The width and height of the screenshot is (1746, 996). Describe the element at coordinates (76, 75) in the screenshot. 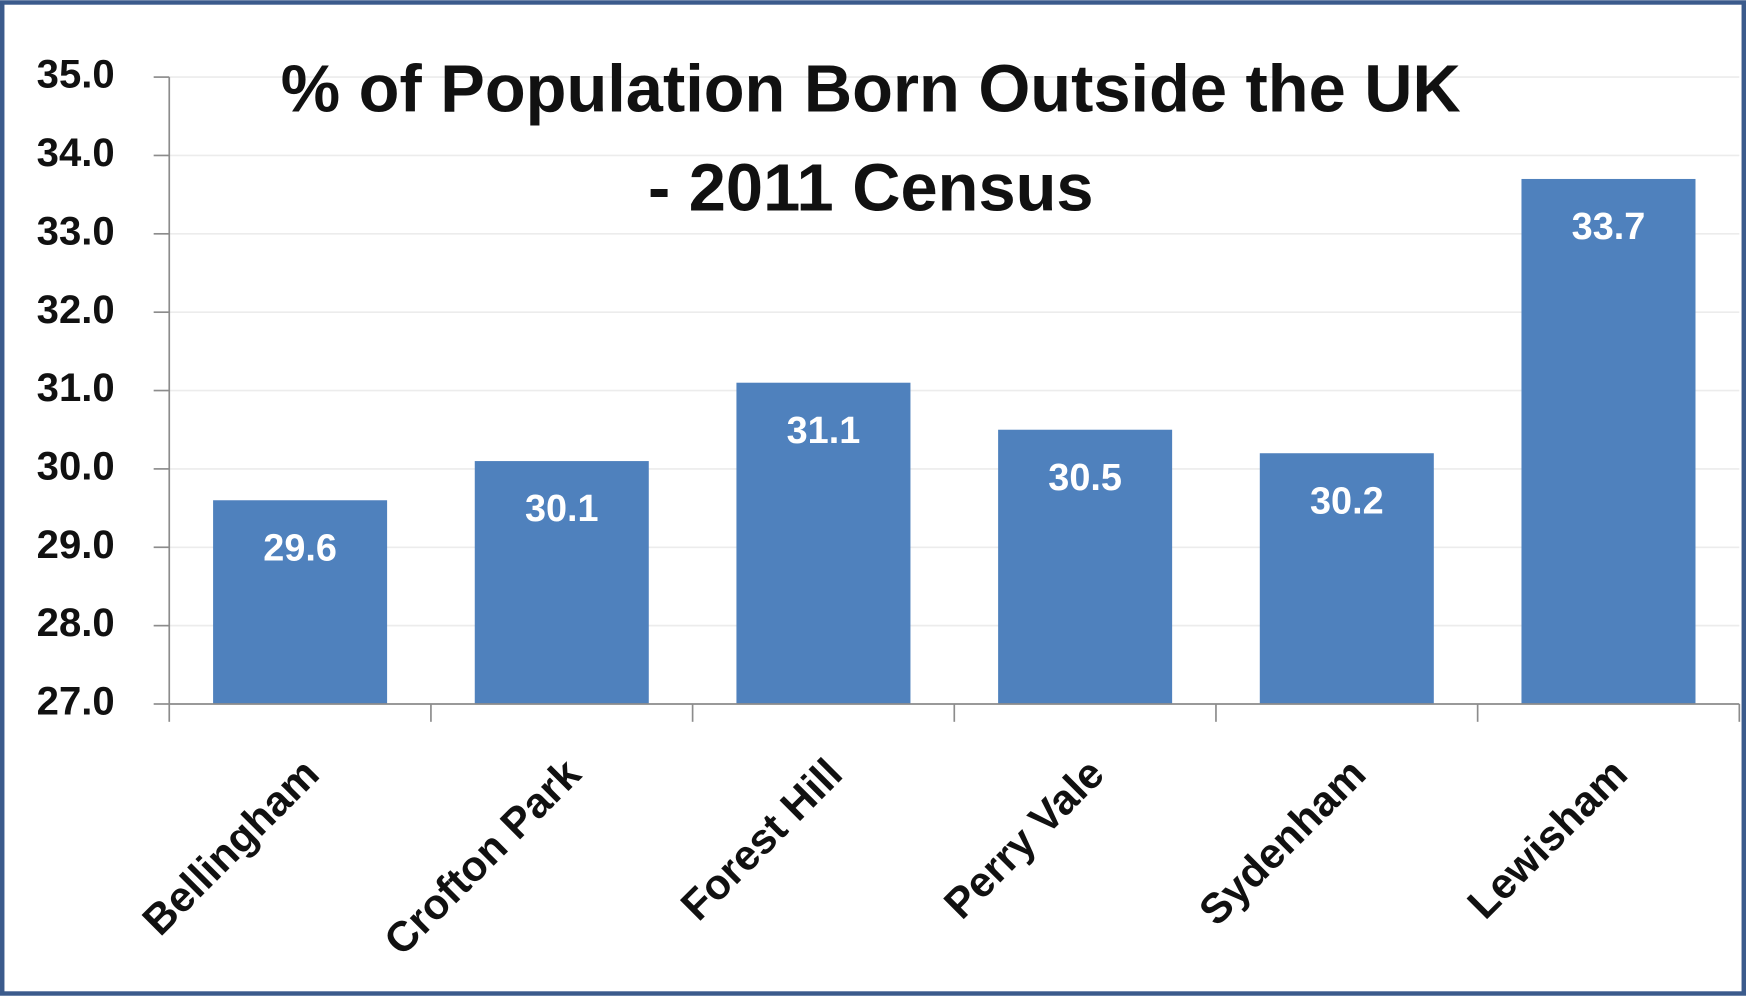

I see `y-tick-label: 35.0` at that location.